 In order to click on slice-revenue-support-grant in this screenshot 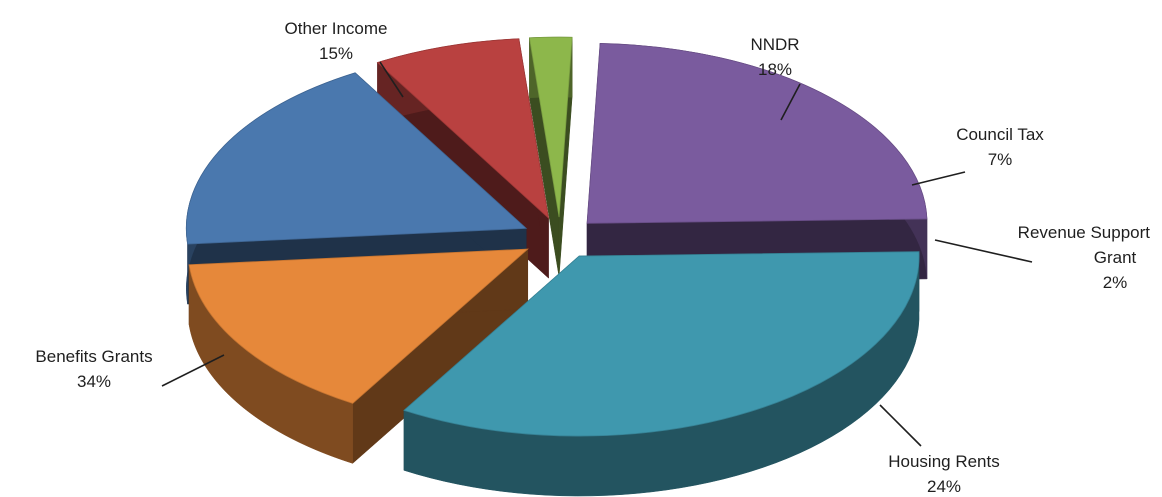, I will do `click(550, 157)`.